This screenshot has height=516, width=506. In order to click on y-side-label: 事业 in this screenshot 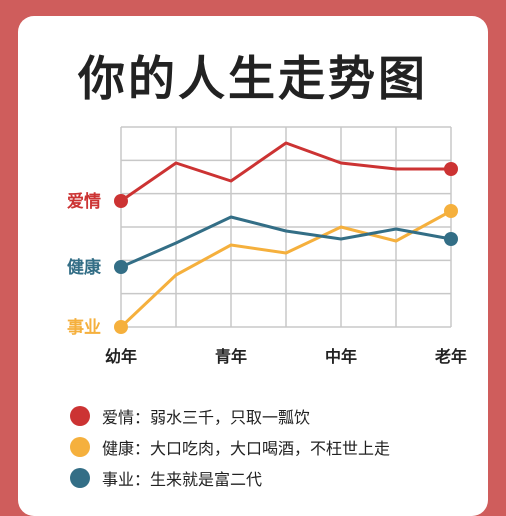, I will do `click(84, 328)`.